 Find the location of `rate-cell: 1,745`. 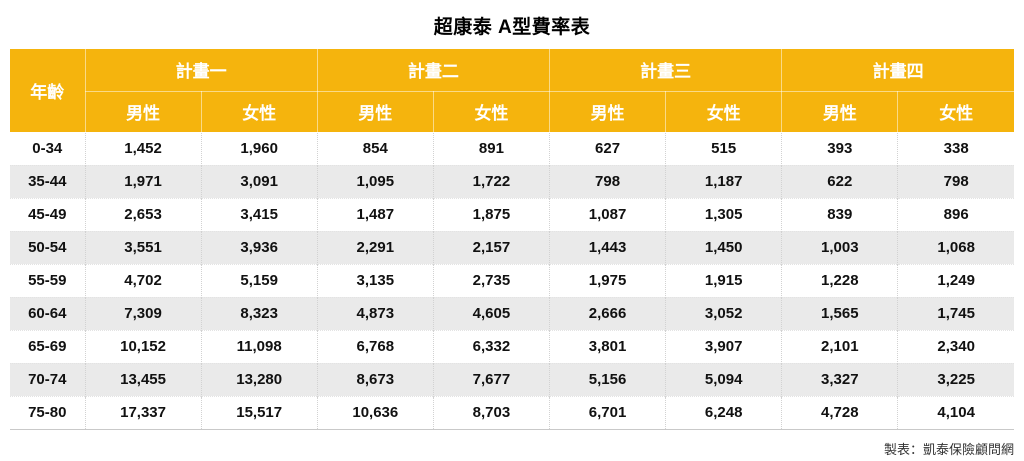

rate-cell: 1,745 is located at coordinates (955, 313).